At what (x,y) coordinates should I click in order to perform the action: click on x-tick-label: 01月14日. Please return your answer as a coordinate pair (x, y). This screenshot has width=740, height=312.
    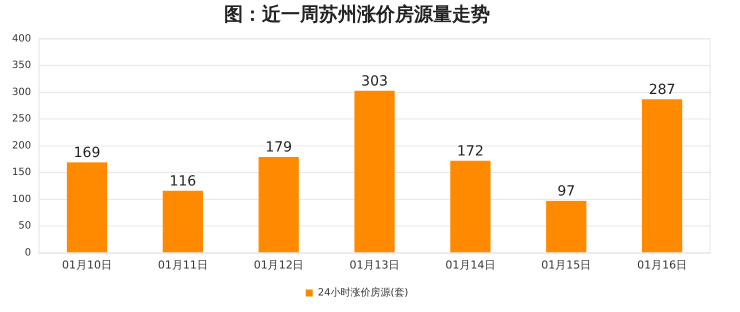
    Looking at the image, I should click on (470, 265).